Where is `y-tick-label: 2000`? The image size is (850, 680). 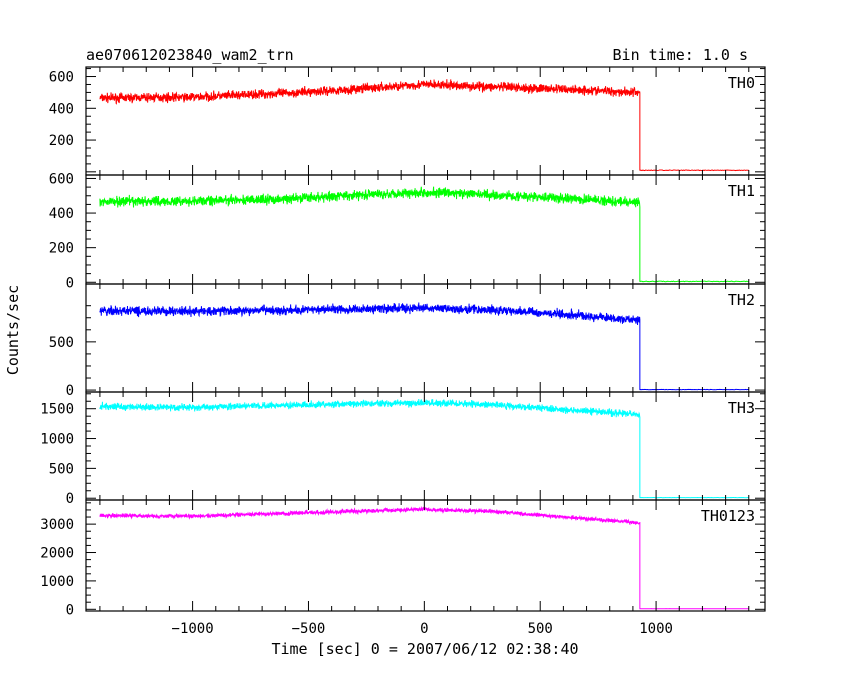
y-tick-label: 2000 is located at coordinates (57, 554).